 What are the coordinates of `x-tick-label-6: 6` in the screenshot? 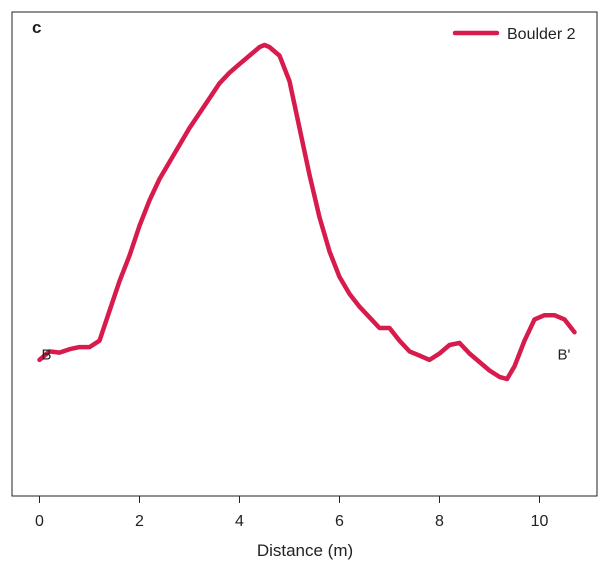 It's located at (339, 521).